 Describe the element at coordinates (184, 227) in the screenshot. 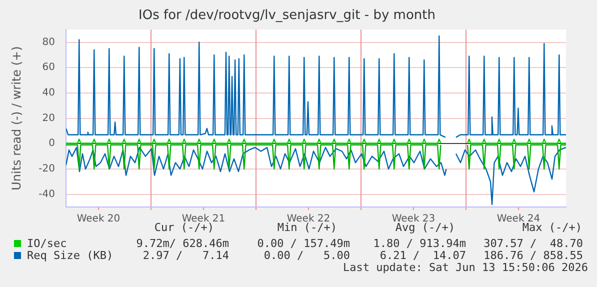

I see `text: Cur (-/+)` at that location.